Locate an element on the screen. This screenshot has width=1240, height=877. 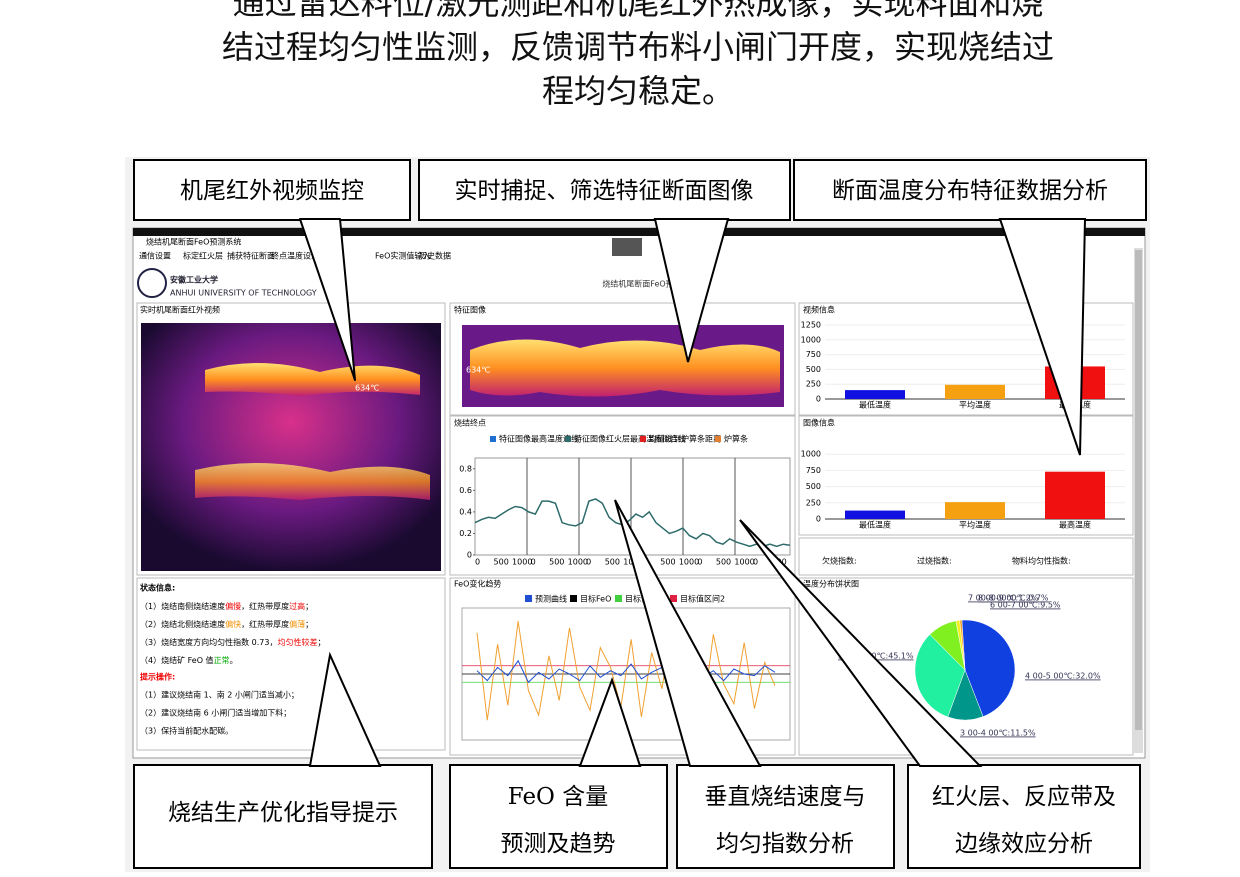
legend-label: 目标FeO is located at coordinates (595, 599).